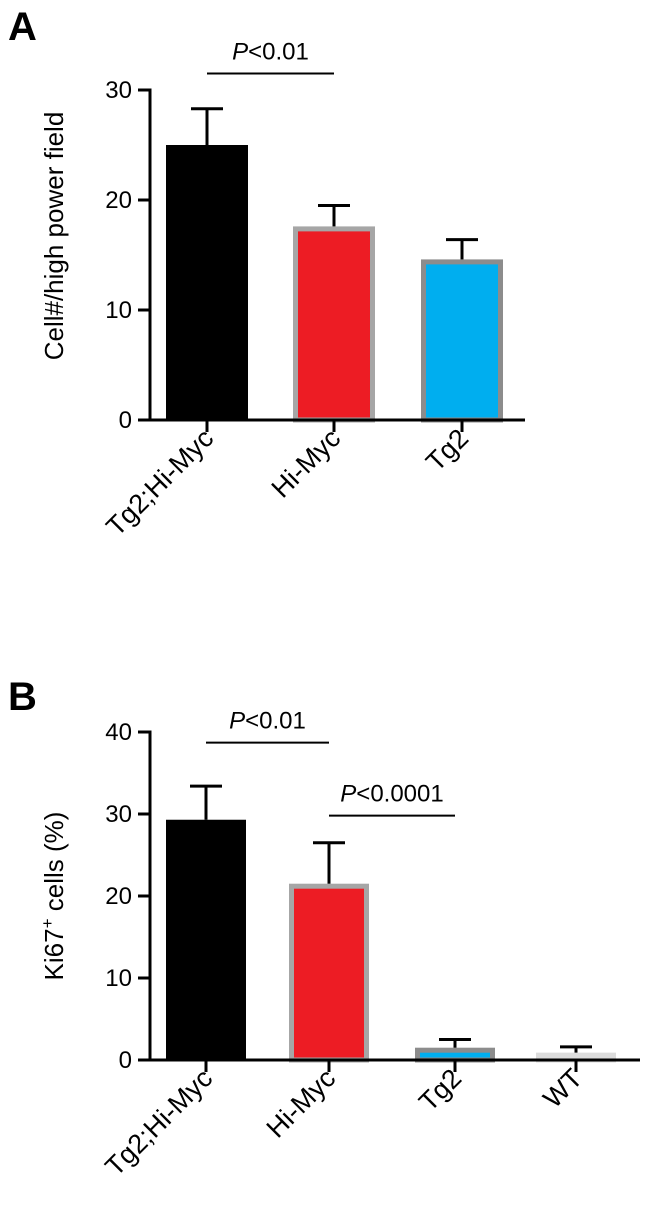 Image resolution: width=650 pixels, height=1222 pixels. I want to click on y-axis-label-text: Cell#/high power field, so click(54, 236).